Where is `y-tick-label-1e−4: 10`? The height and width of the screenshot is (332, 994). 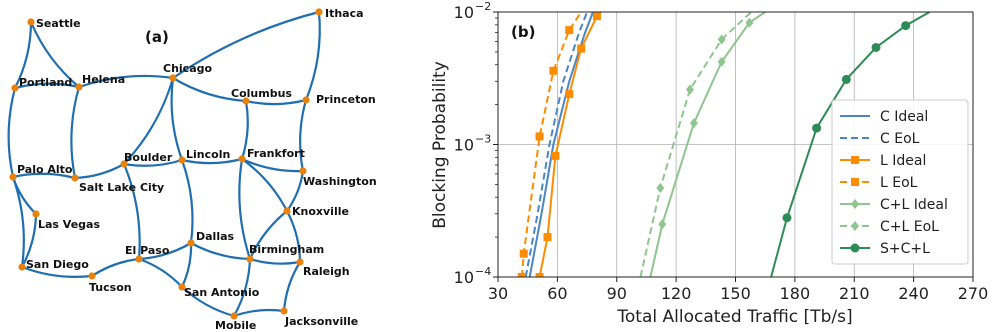 y-tick-label-1e−4: 10 is located at coordinates (464, 277).